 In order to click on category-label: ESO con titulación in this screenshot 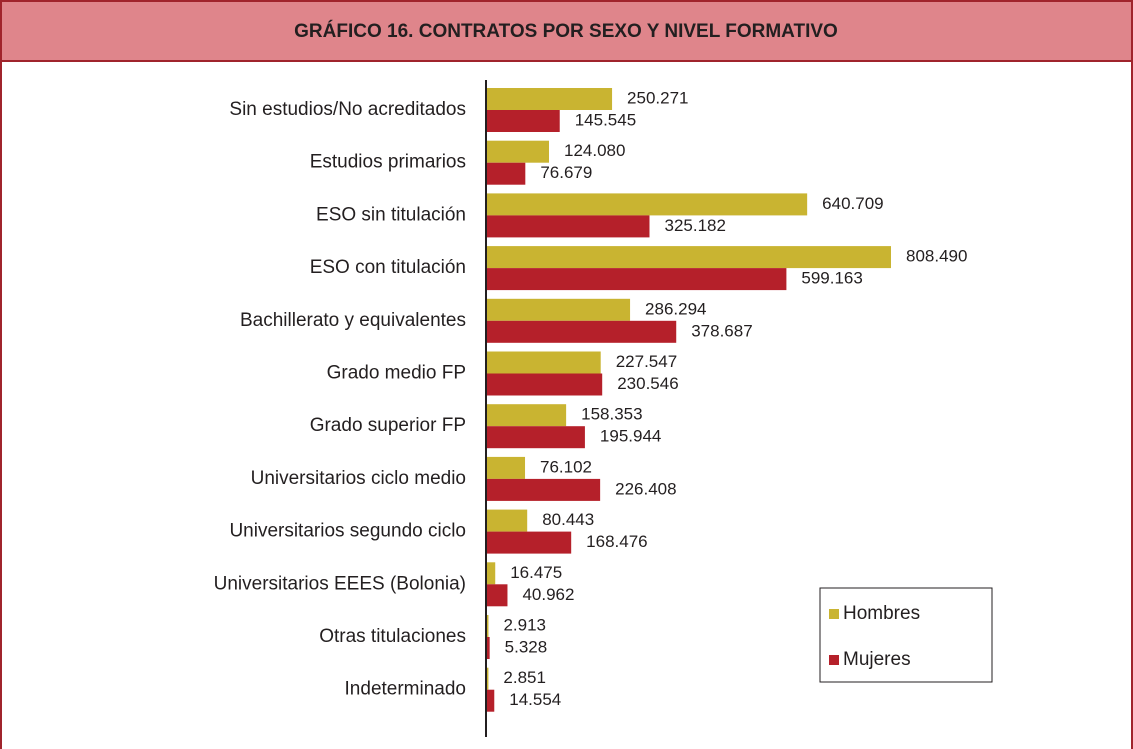, I will do `click(388, 267)`.